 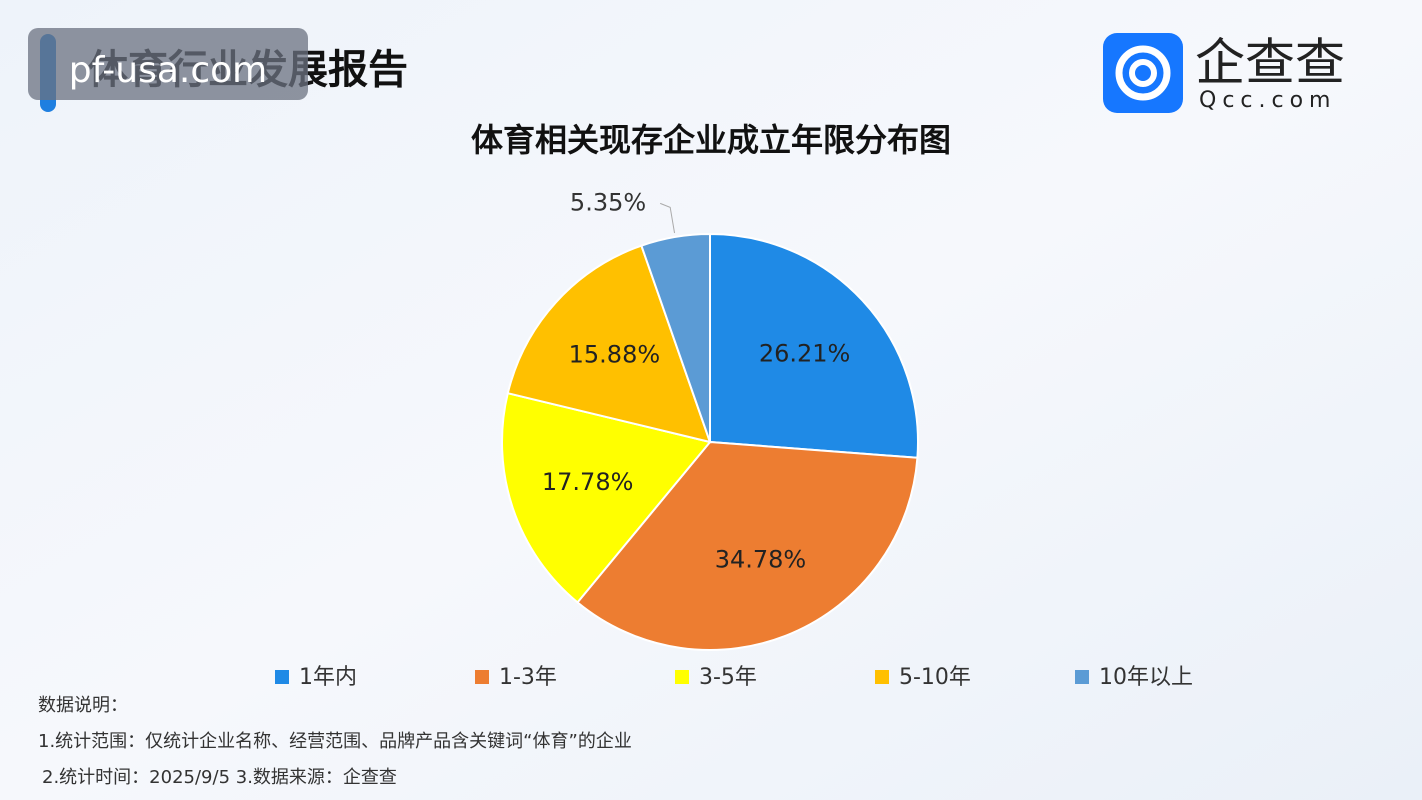 I want to click on logo-domain: Qcc.com, so click(x=1268, y=100).